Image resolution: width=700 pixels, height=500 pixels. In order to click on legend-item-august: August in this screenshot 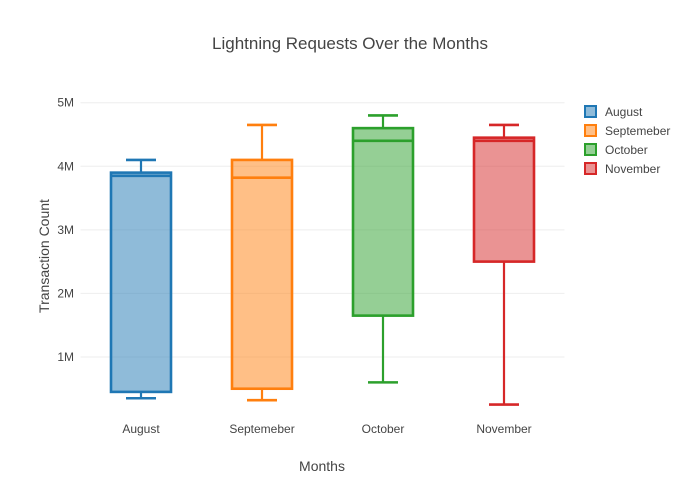, I will do `click(627, 111)`.